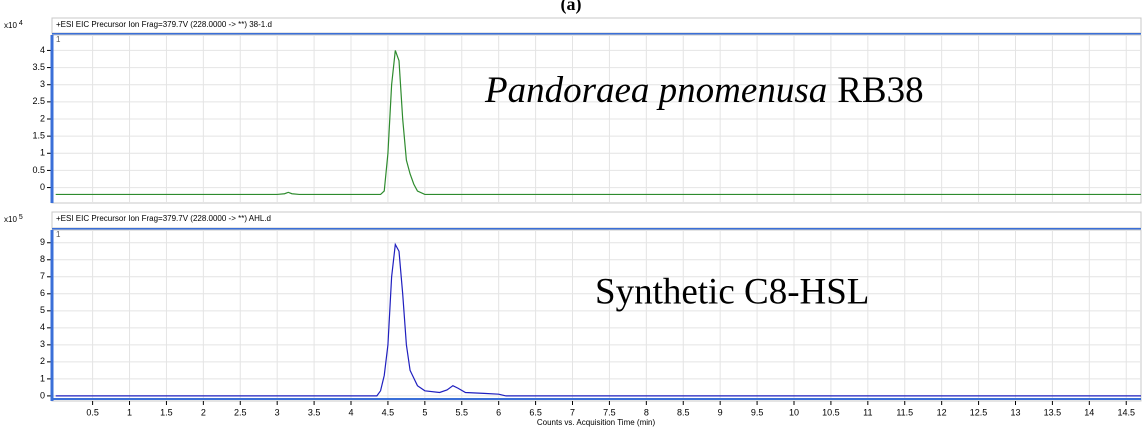 This screenshot has height=427, width=1142. What do you see at coordinates (1053, 412) in the screenshot?
I see `x-tick-label: 13.5` at bounding box center [1053, 412].